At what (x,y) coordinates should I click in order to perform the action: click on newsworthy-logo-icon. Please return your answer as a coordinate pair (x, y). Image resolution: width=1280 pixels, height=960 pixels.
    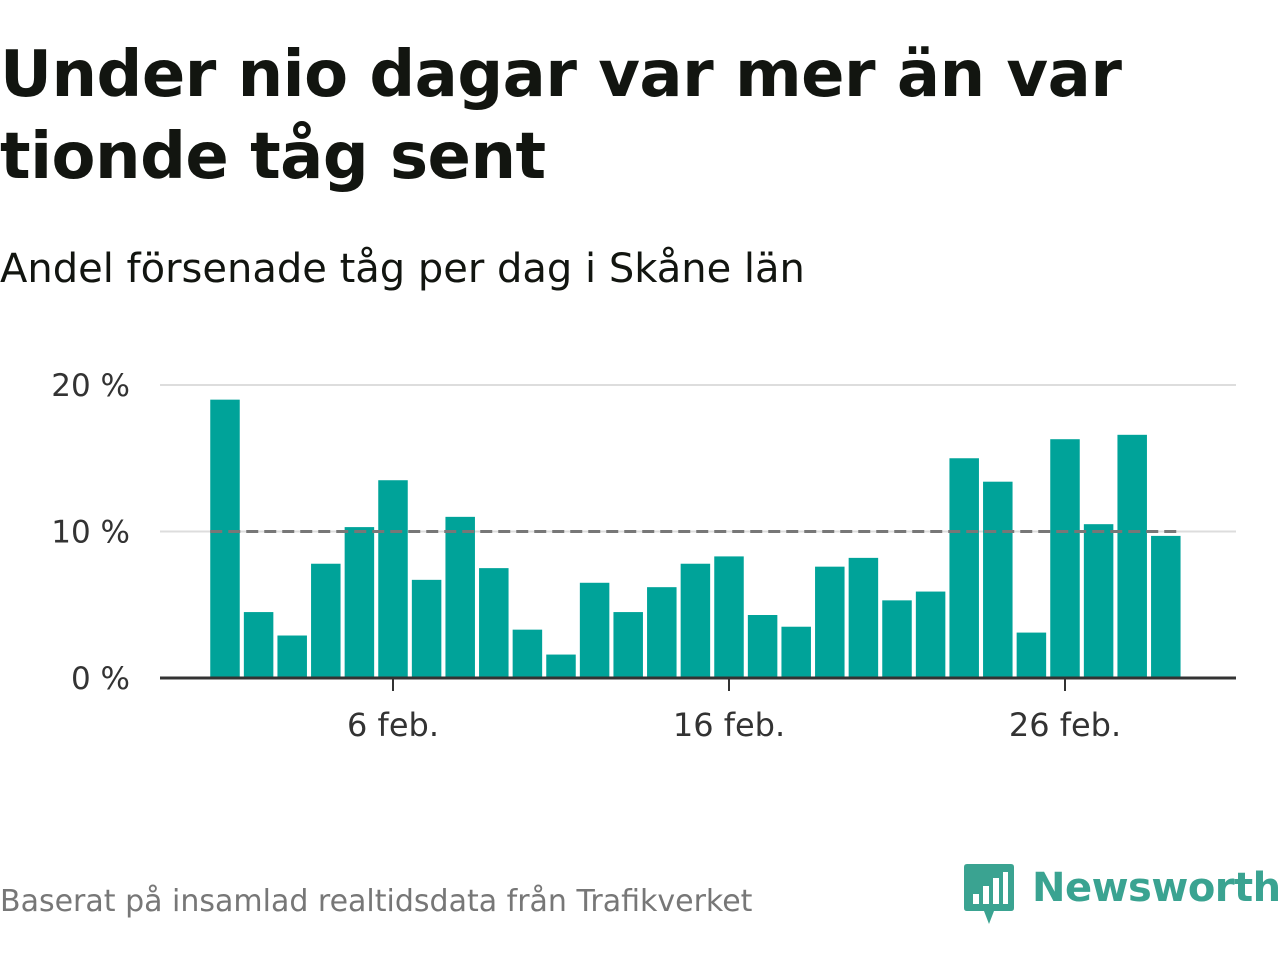
    Looking at the image, I should click on (989, 894).